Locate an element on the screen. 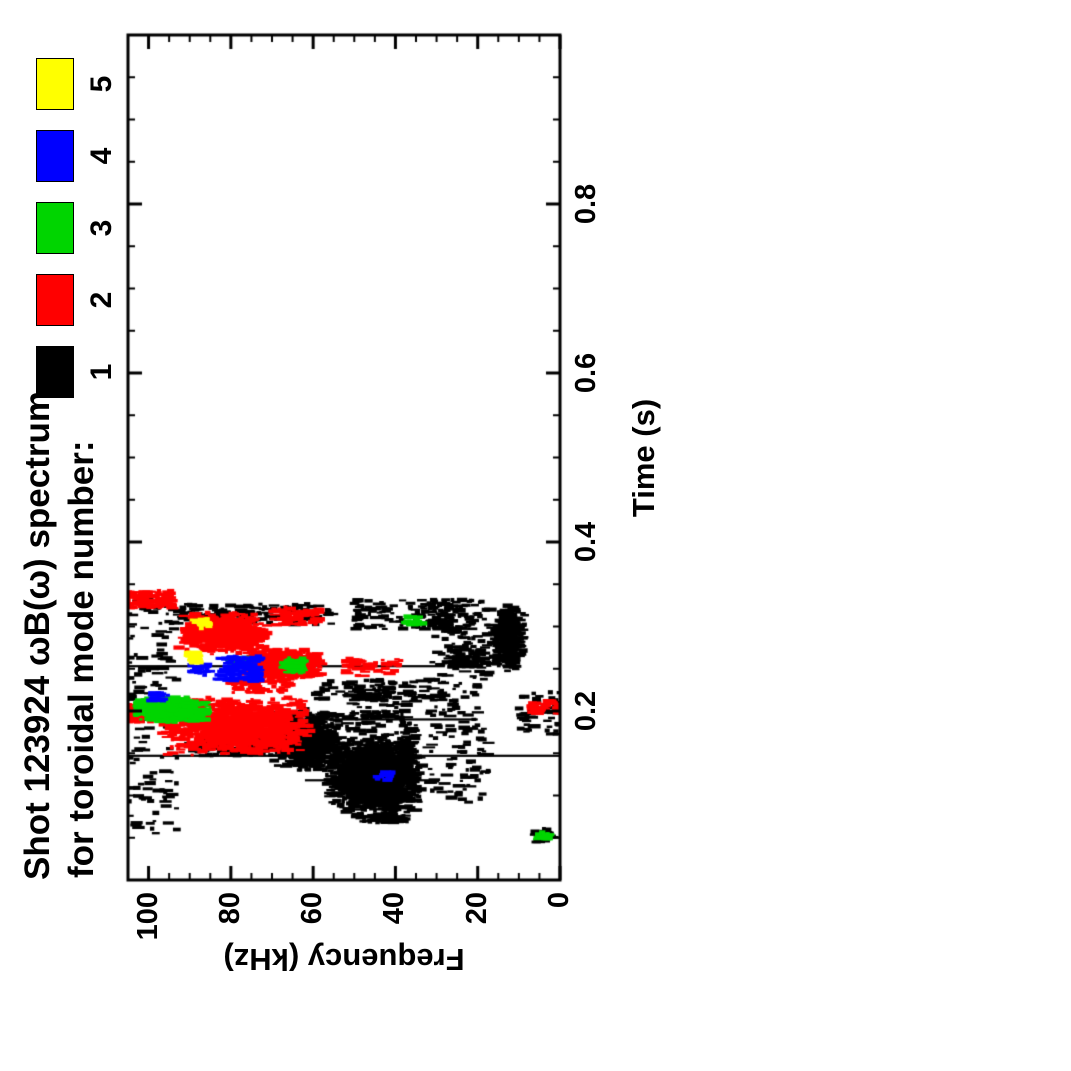 This screenshot has height=1071, width=1071. legend-label: 2 is located at coordinates (101, 300).